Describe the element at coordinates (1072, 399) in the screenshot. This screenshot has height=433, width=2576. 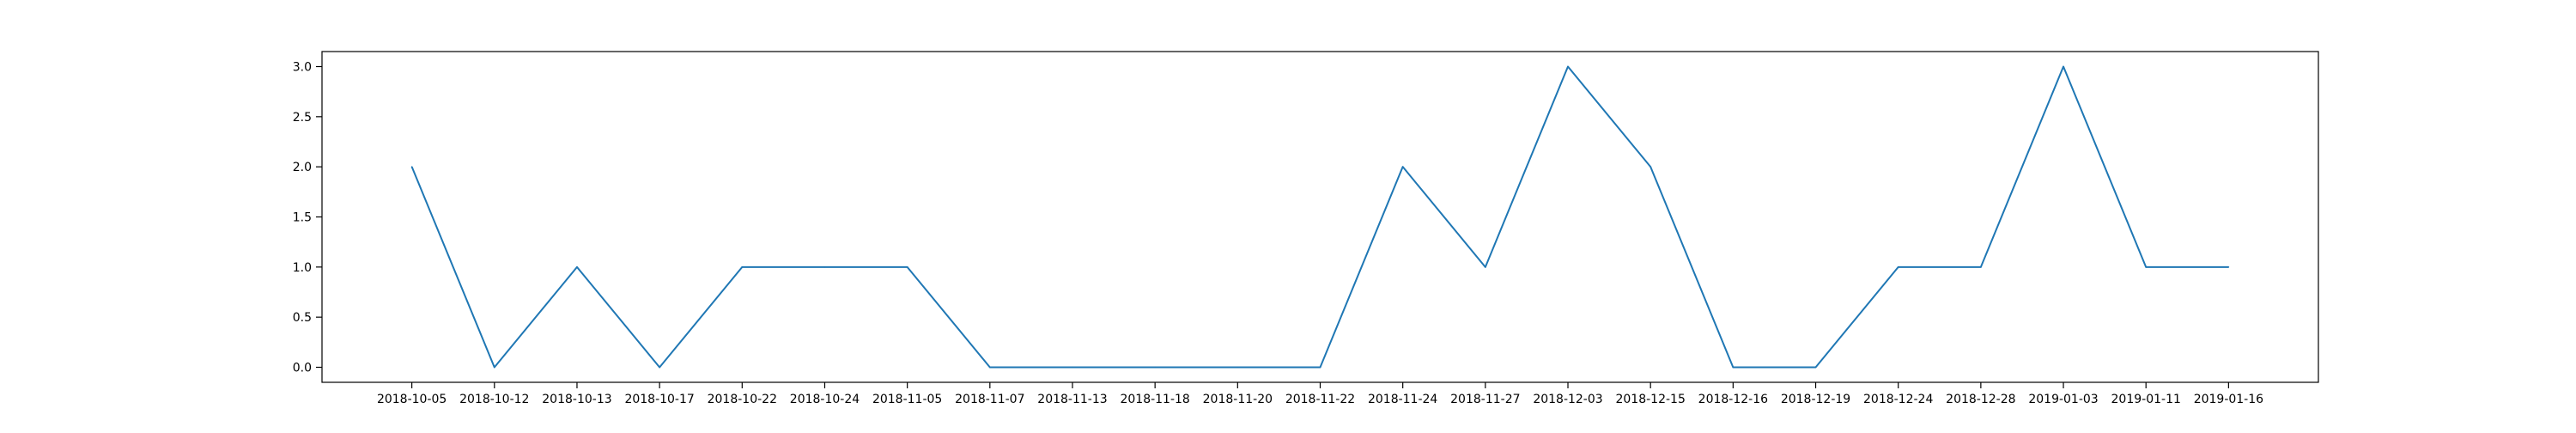
I see `x-tick-label: 2018-11-13` at that location.